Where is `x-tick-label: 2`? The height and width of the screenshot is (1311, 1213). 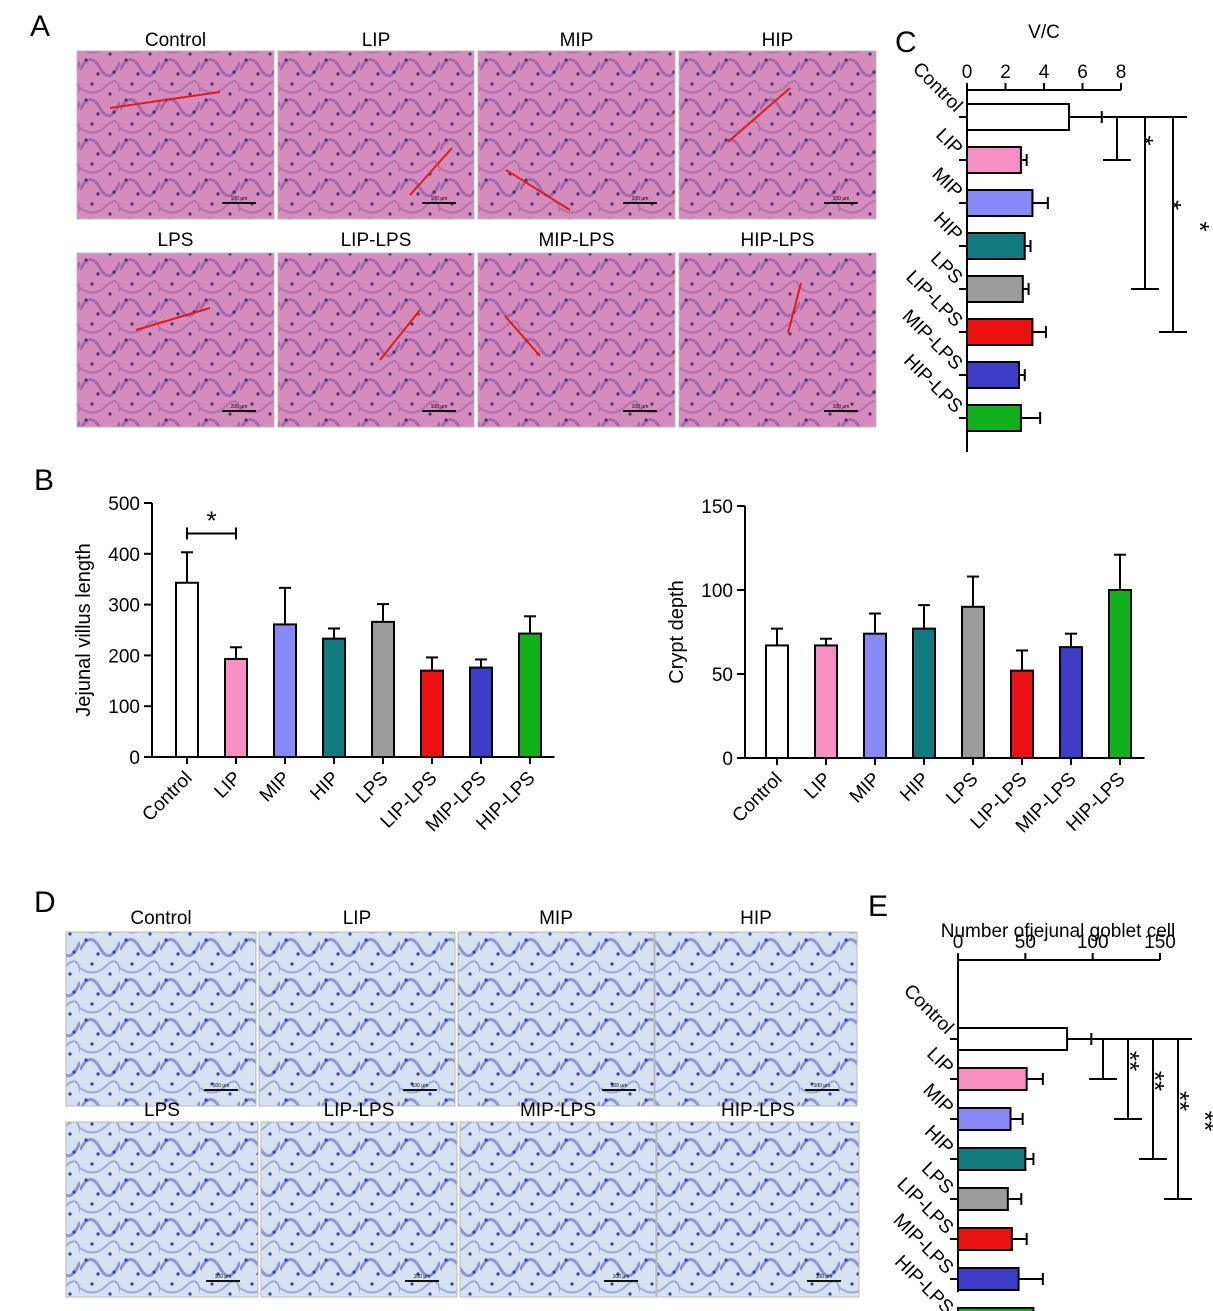
x-tick-label: 2 is located at coordinates (1005, 72).